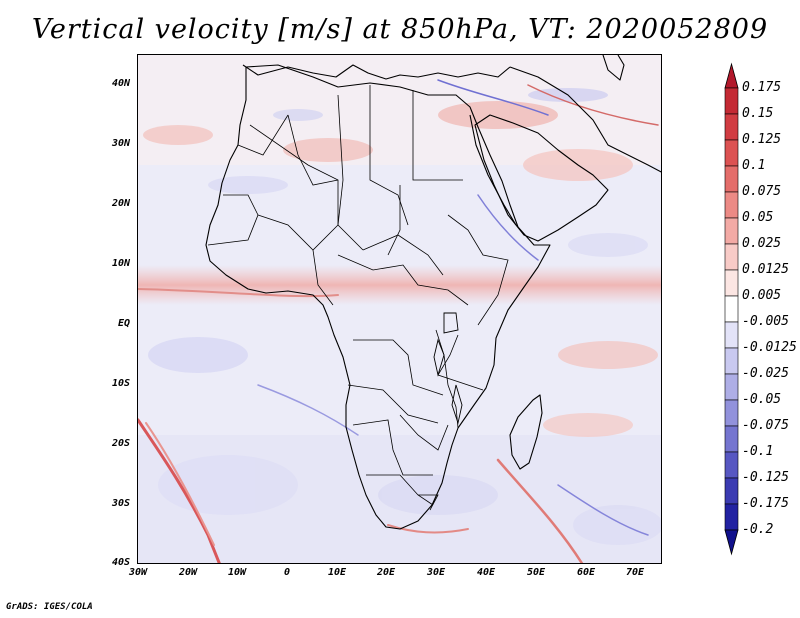  Describe the element at coordinates (762, 399) in the screenshot. I see `colorbar-tick-label: -0.05` at that location.